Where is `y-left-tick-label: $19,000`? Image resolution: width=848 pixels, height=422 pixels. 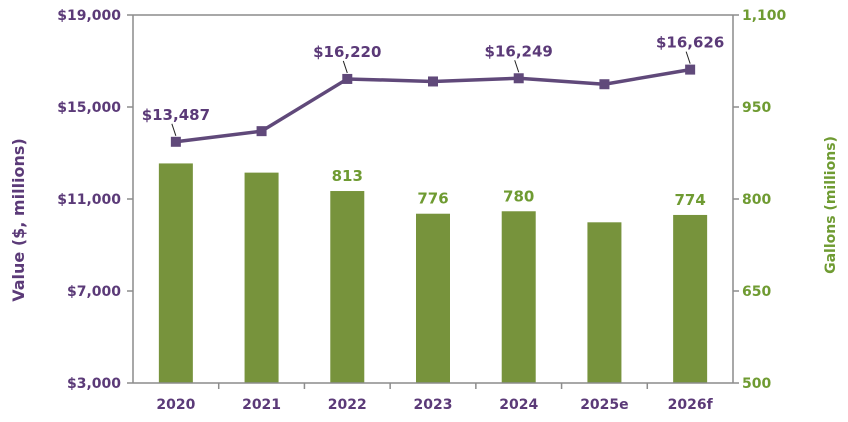
y-left-tick-label: $19,000 is located at coordinates (89, 16).